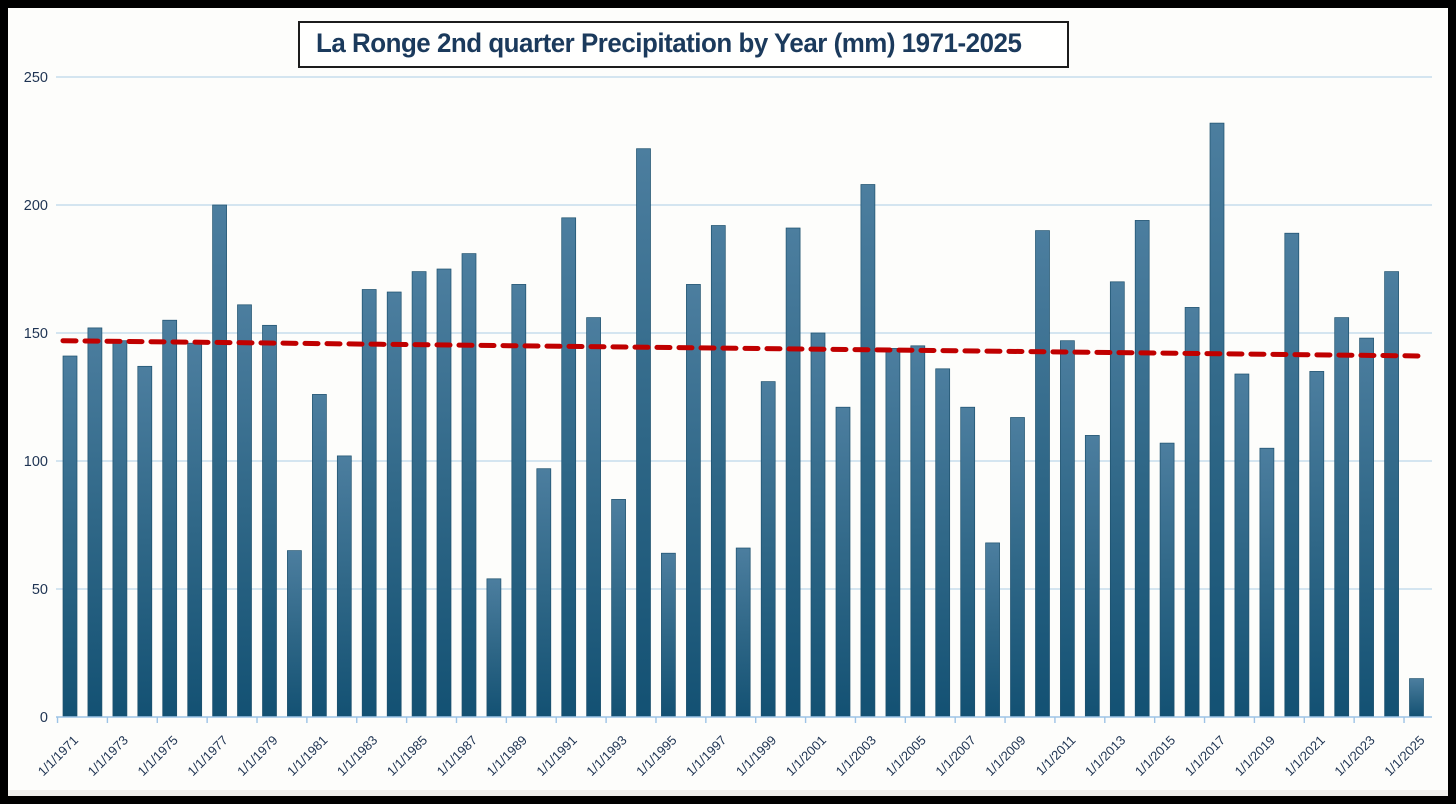  I want to click on bar-2020, so click(1292, 475).